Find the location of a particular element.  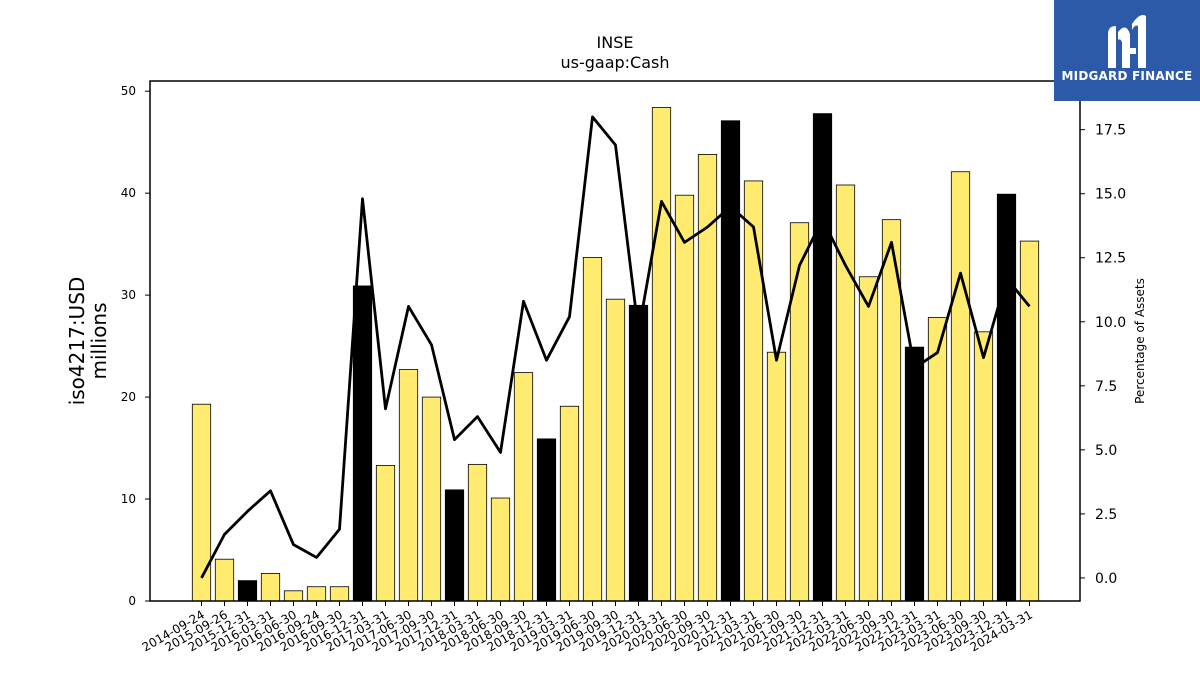

chart-subtitle: us-gaap:Cash is located at coordinates (614, 62).